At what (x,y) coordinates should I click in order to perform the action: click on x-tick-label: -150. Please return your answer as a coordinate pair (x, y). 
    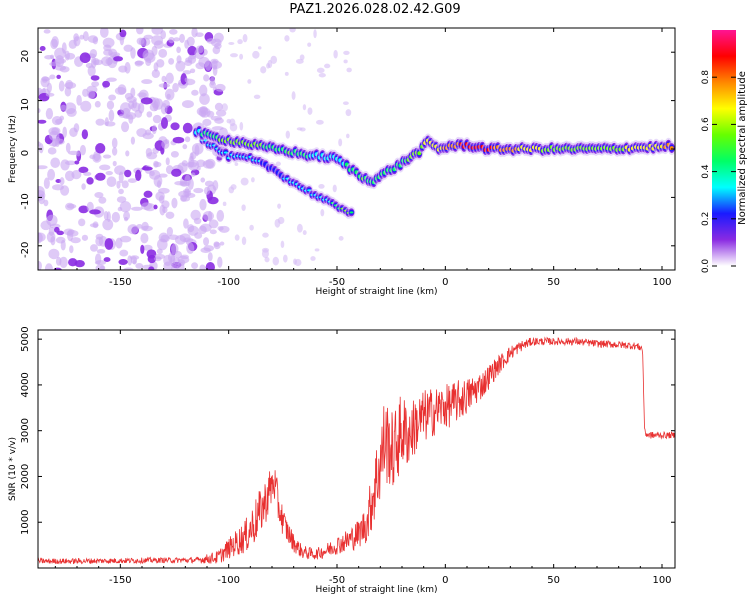
    Looking at the image, I should click on (120, 580).